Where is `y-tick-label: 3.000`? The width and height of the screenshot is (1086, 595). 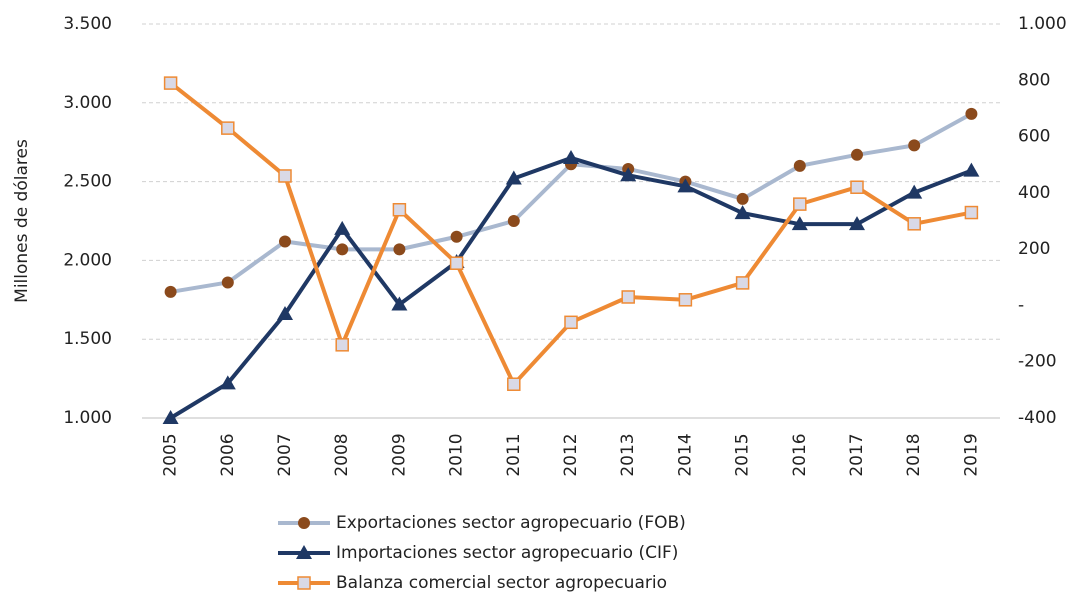 y-tick-label: 3.000 is located at coordinates (87, 103).